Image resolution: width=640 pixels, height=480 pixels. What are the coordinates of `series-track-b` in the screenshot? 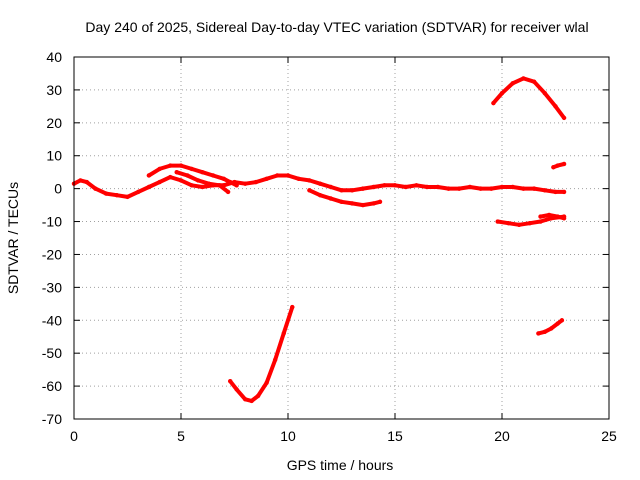 It's located at (192, 175).